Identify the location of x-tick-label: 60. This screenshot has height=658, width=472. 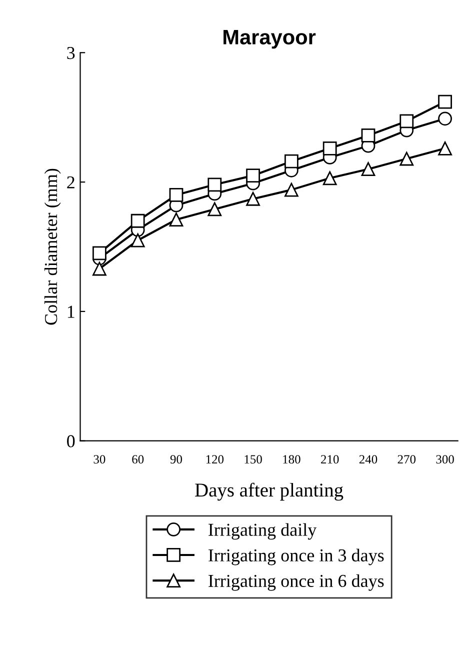
(138, 459).